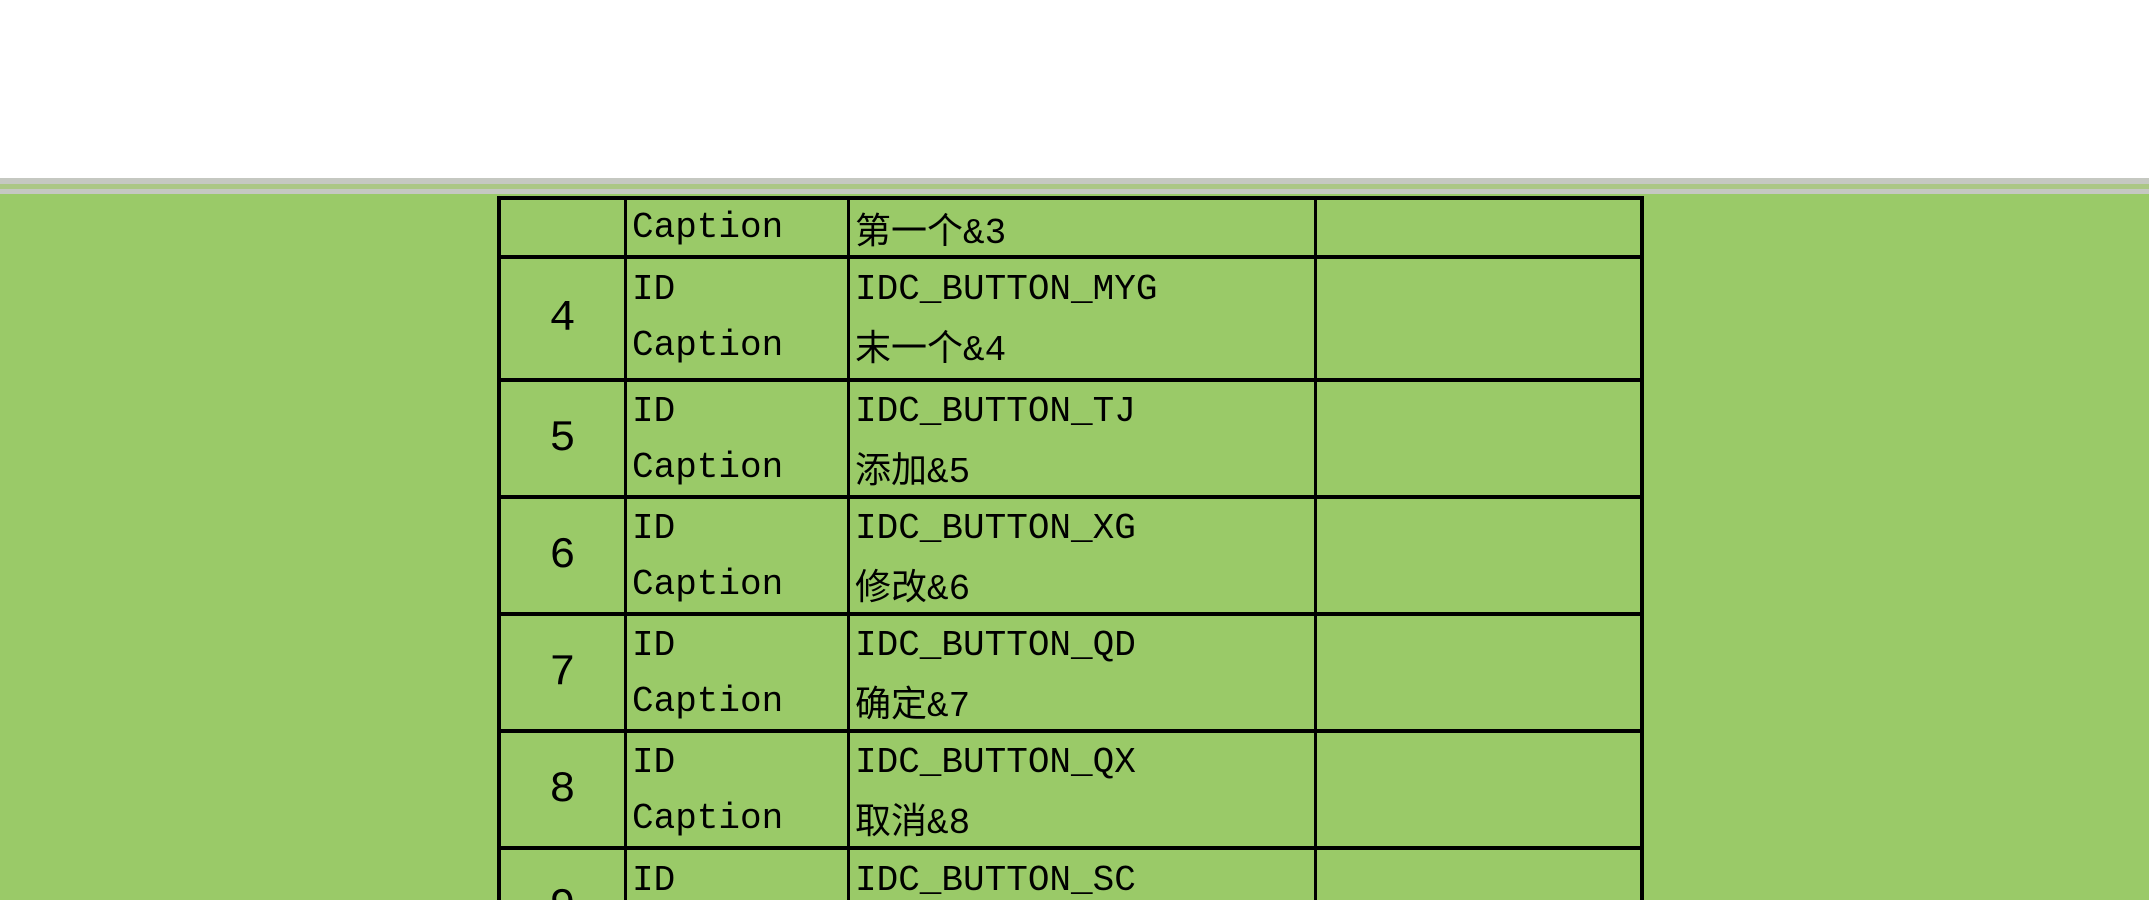  What do you see at coordinates (995, 879) in the screenshot?
I see `property-value: IDC_BUTTON_SC` at bounding box center [995, 879].